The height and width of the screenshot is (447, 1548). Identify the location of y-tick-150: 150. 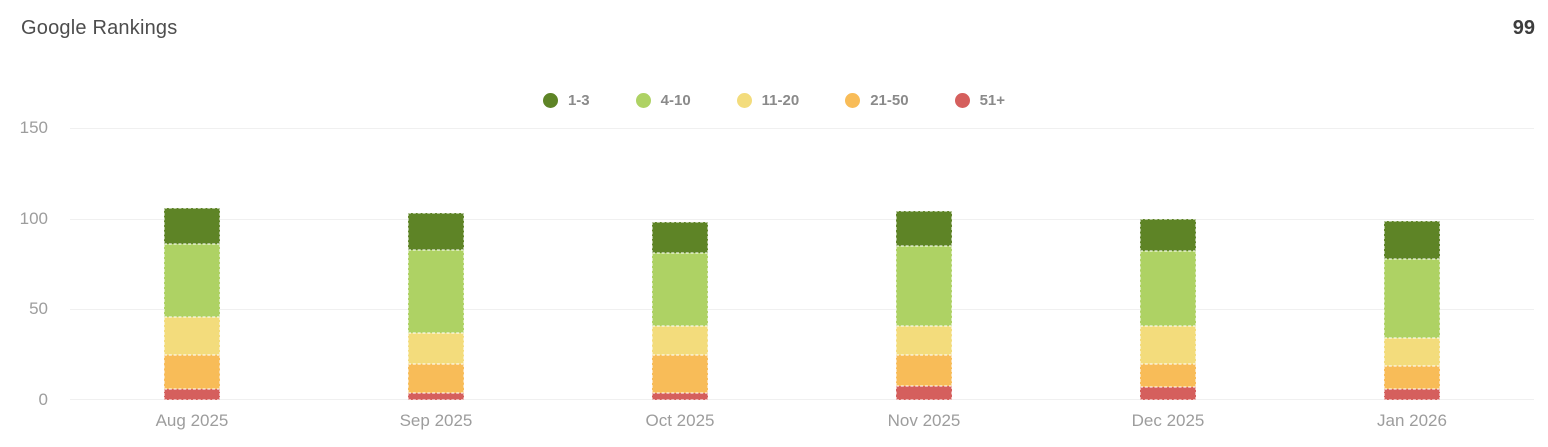
(33, 127).